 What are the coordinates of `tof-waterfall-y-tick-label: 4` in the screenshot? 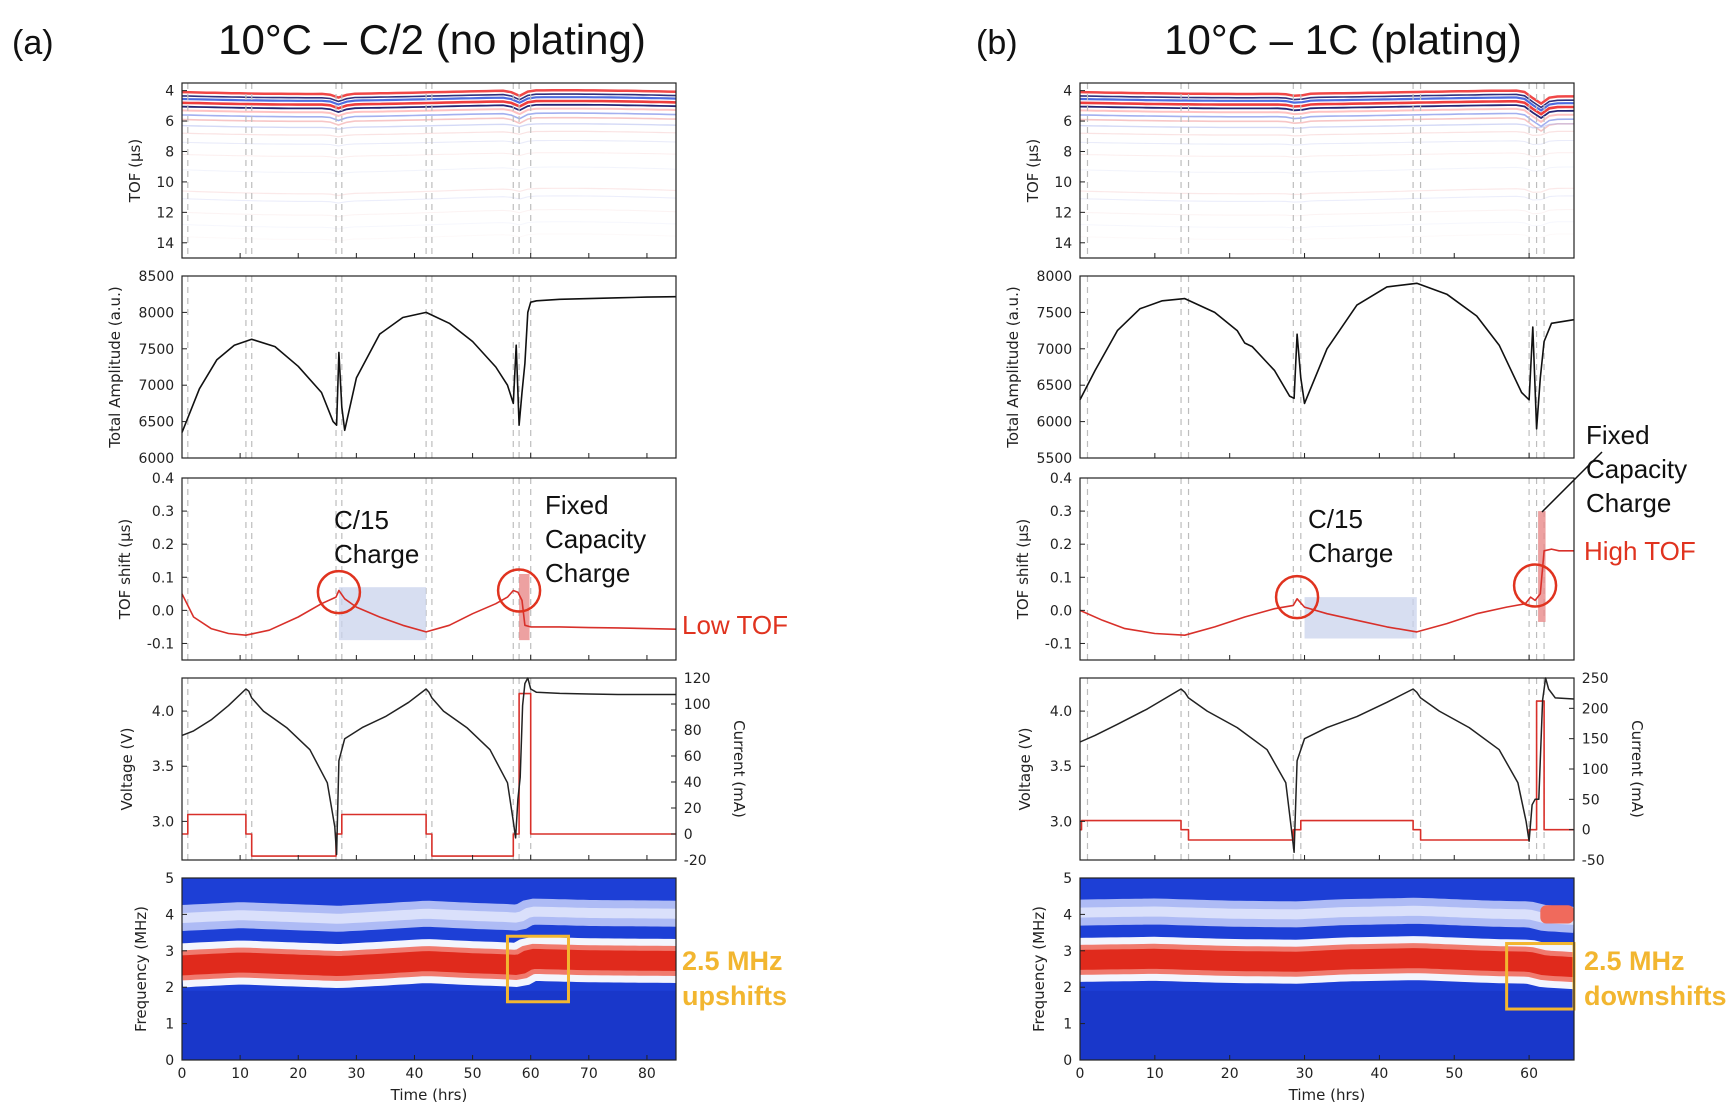 It's located at (1067, 92).